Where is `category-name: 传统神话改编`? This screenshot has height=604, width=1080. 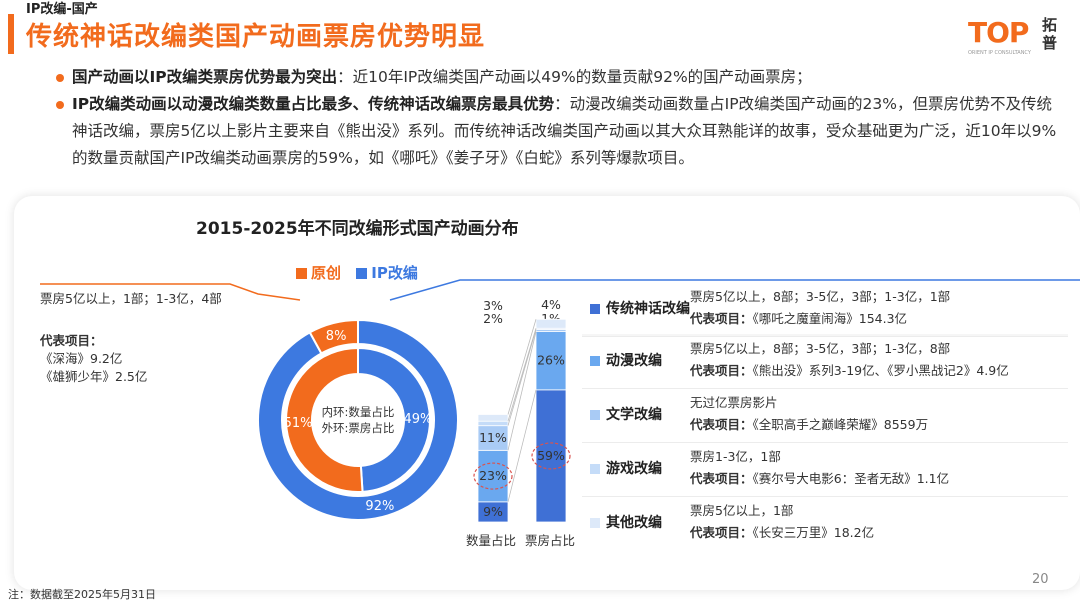
category-name: 传统神话改编 is located at coordinates (648, 309).